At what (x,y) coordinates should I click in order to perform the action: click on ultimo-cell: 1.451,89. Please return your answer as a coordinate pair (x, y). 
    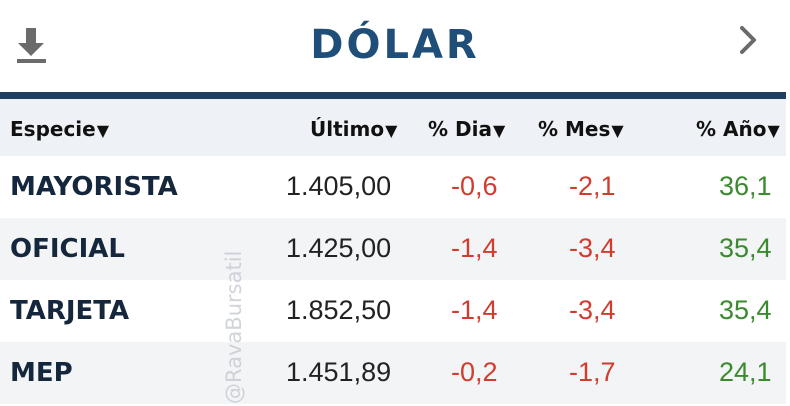
    Looking at the image, I should click on (339, 372).